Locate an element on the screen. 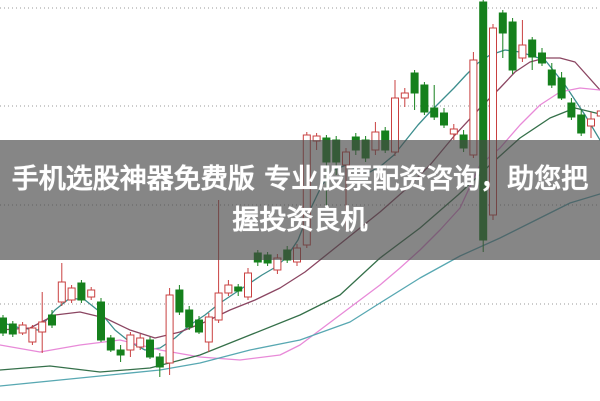 The width and height of the screenshot is (600, 401). banner-text-line2: 握投资良机 is located at coordinates (300, 220).